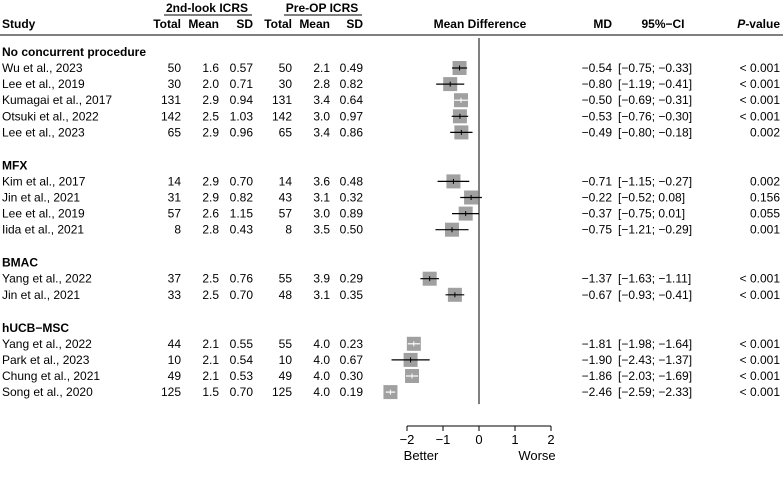 The width and height of the screenshot is (783, 485). What do you see at coordinates (321, 181) in the screenshot?
I see `mean-2-cell: 3.6` at bounding box center [321, 181].